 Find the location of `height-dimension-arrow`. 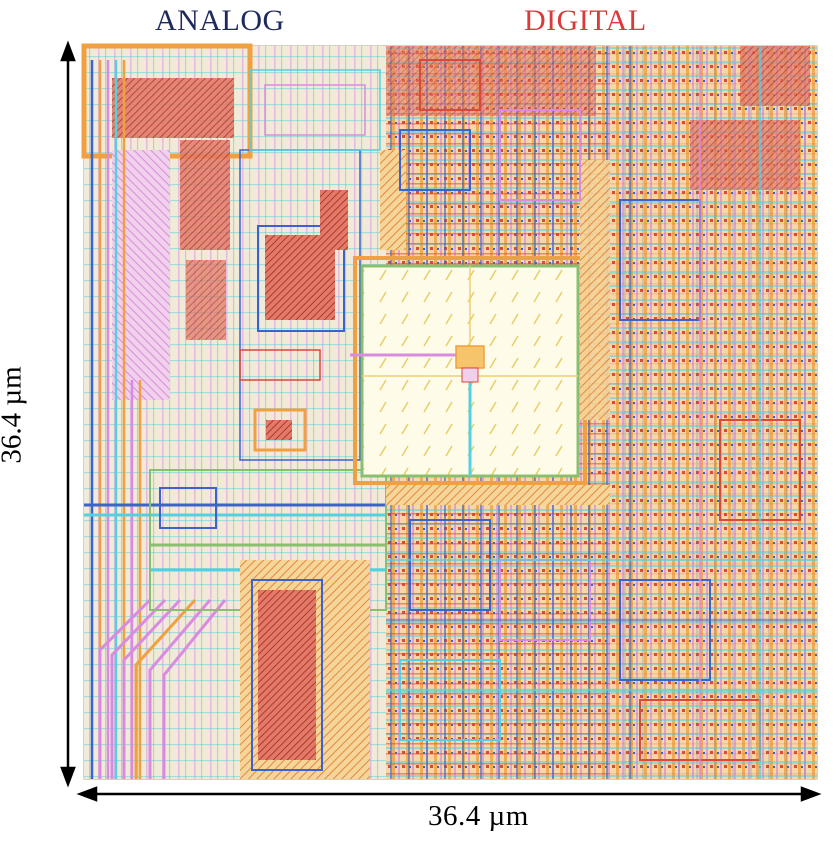

height-dimension-arrow is located at coordinates (68, 414).